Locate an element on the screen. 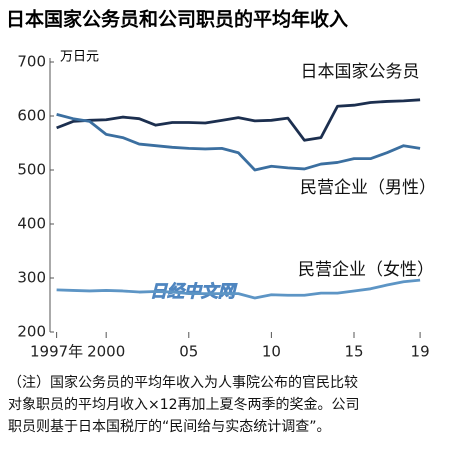  x-tick-label: 1997年 is located at coordinates (56, 352).